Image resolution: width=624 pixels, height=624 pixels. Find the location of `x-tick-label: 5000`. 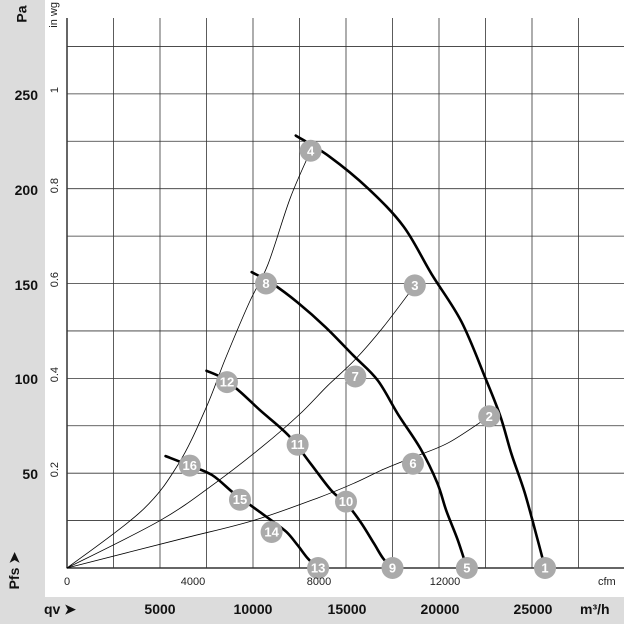

x-tick-label: 5000 is located at coordinates (160, 609).